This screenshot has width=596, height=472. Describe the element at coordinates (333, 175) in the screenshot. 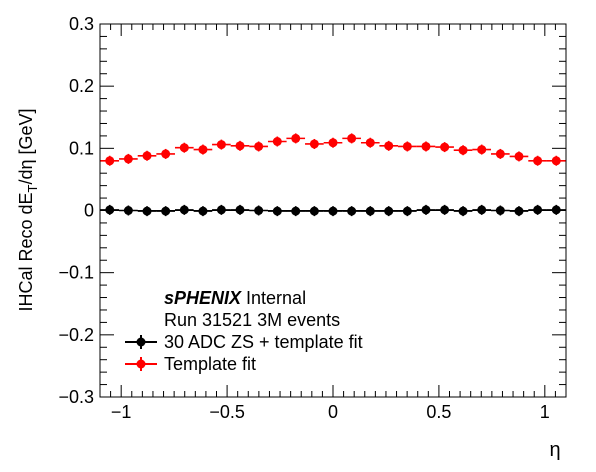

I see `series-layer` at that location.